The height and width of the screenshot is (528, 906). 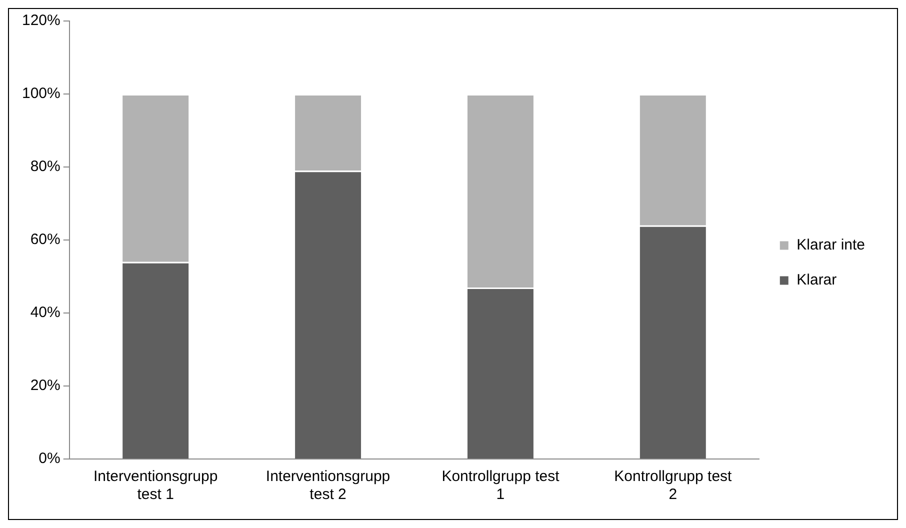 I want to click on y-tick-label: 80%, so click(x=45, y=167).